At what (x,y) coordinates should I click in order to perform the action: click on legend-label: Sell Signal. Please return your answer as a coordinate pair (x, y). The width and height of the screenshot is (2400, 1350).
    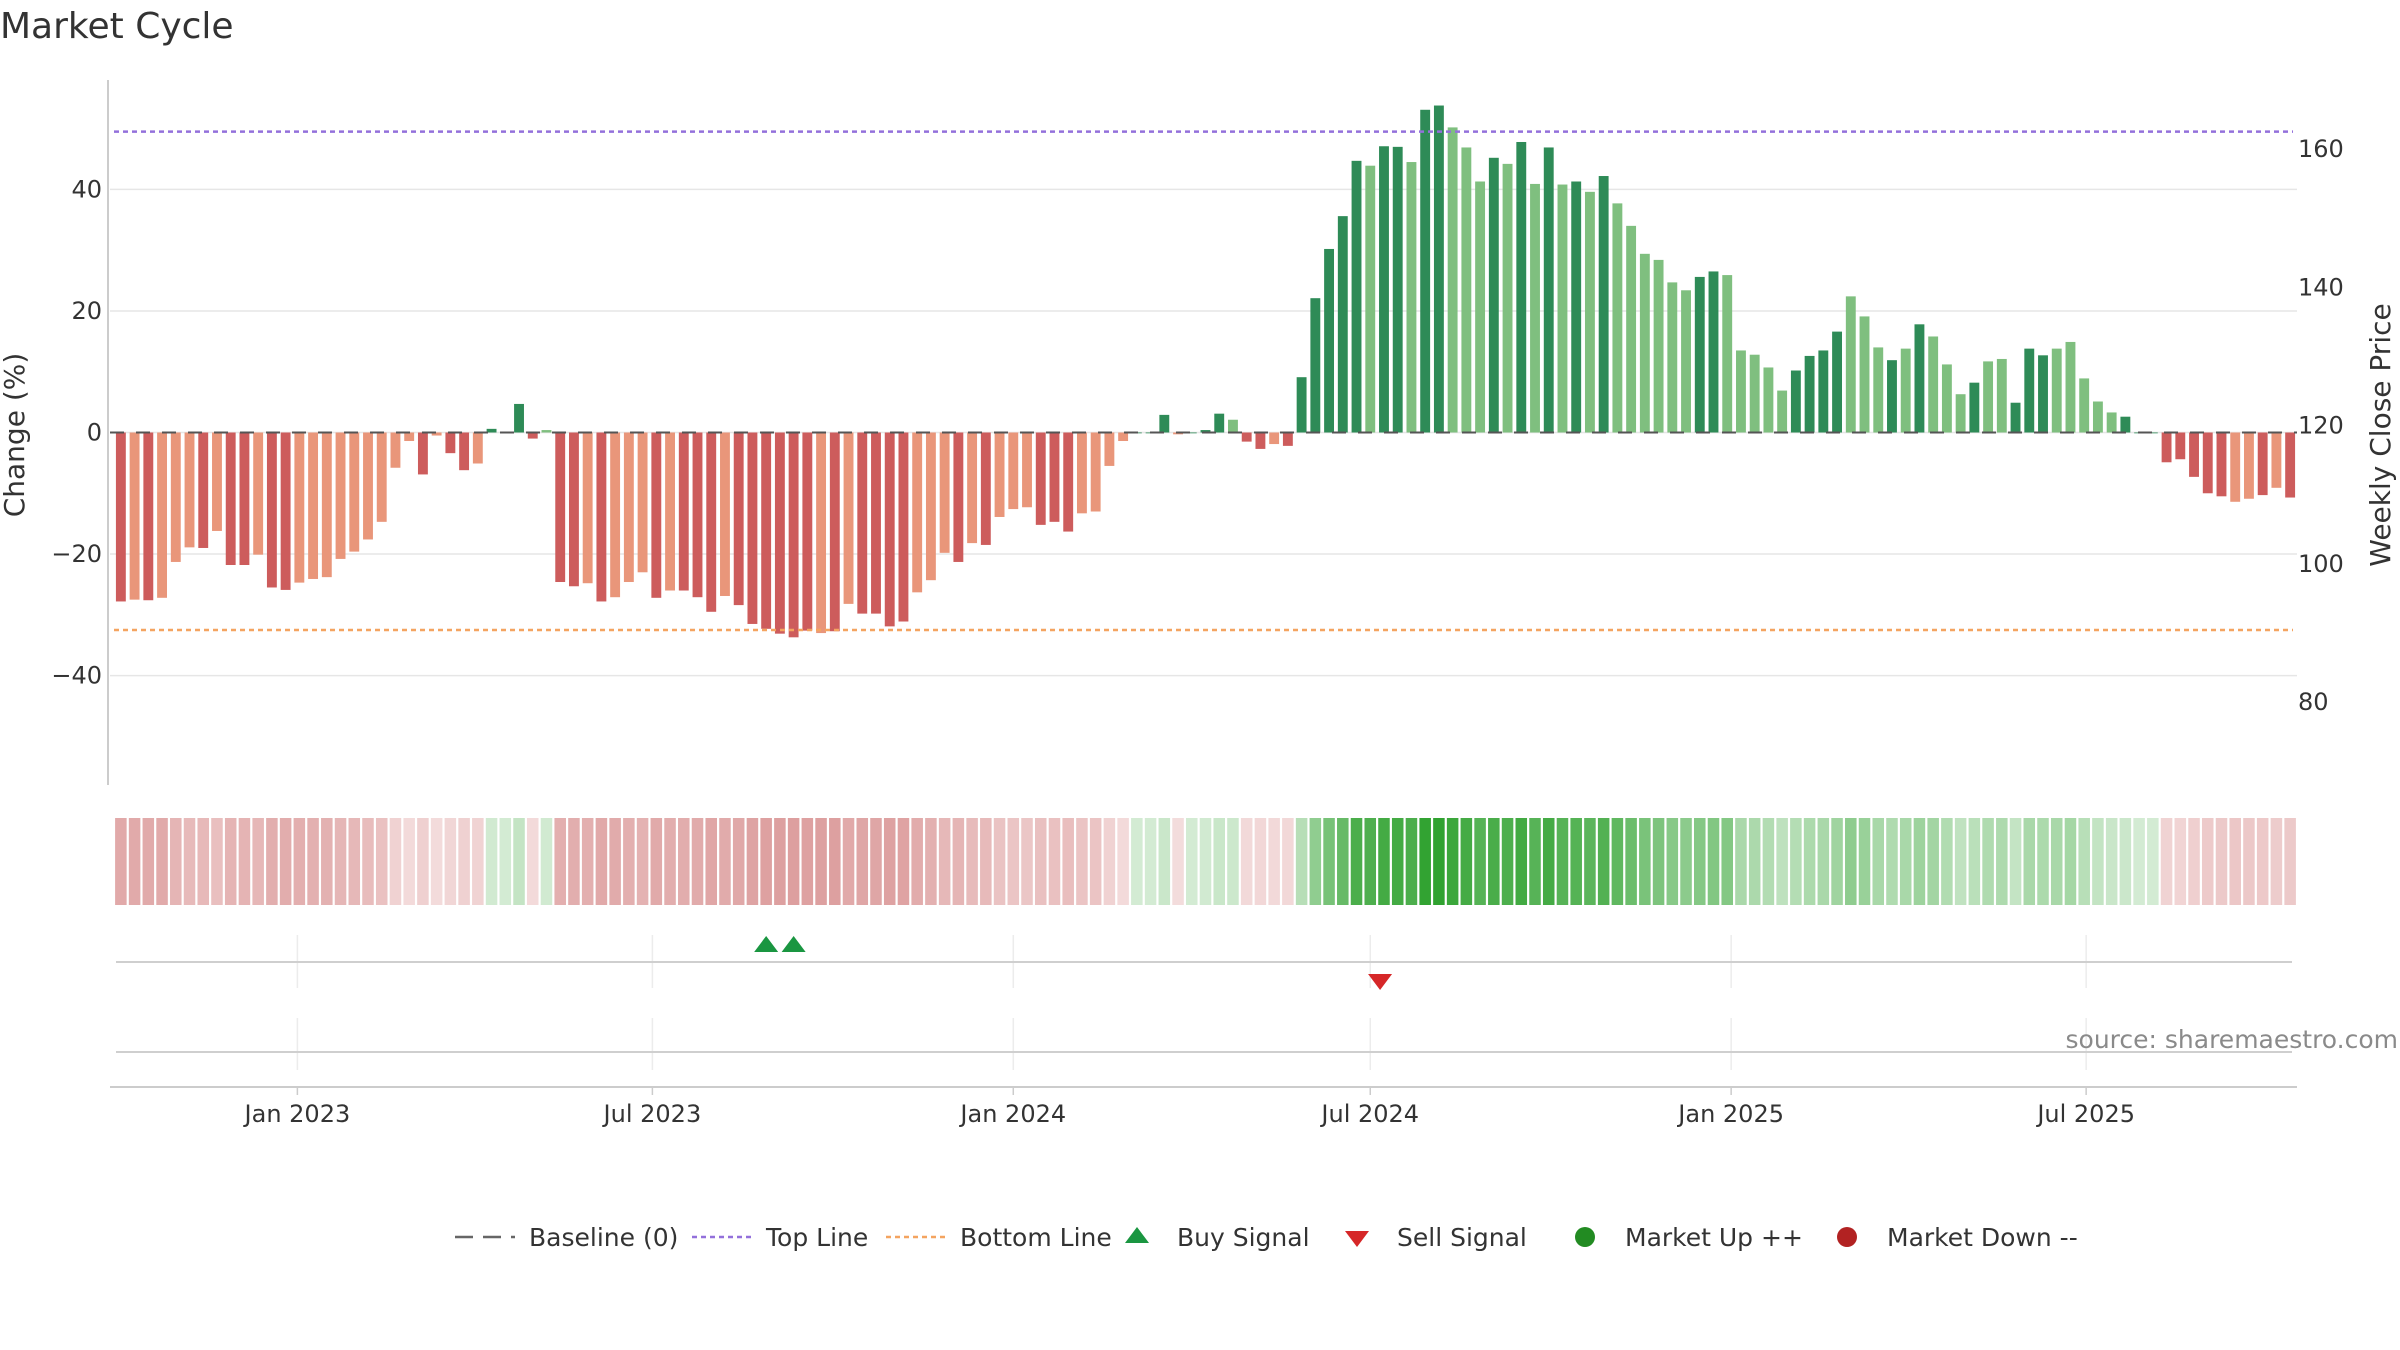
    Looking at the image, I should click on (1462, 1237).